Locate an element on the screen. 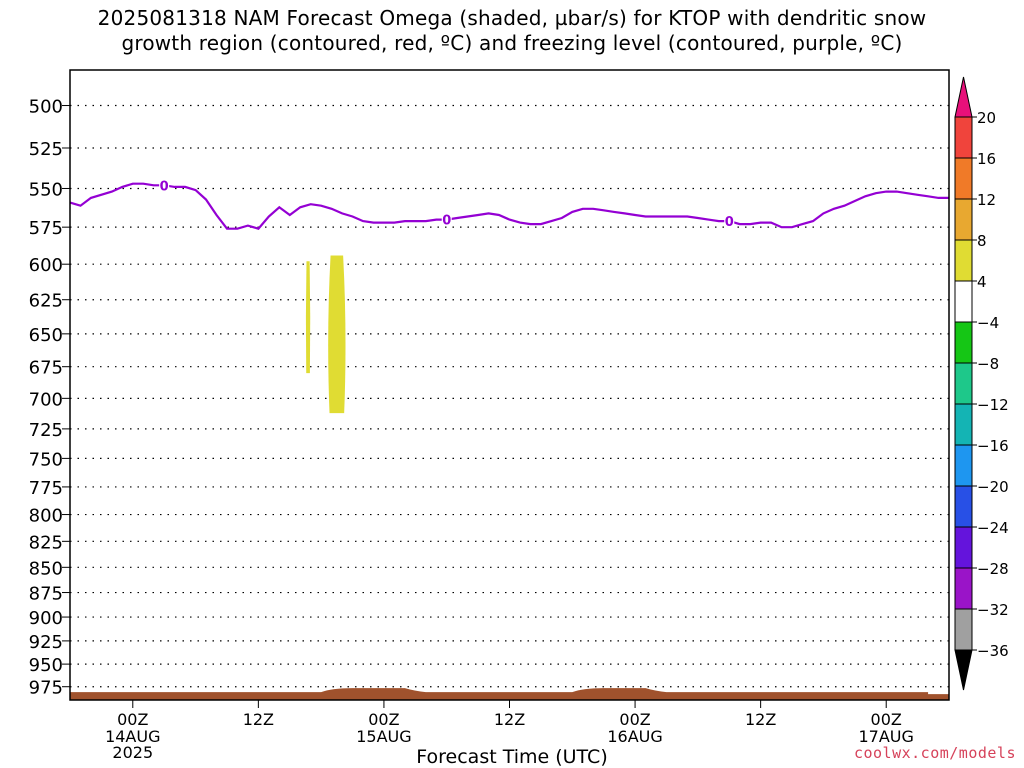  y-tick-label: 575 is located at coordinates (46, 228).